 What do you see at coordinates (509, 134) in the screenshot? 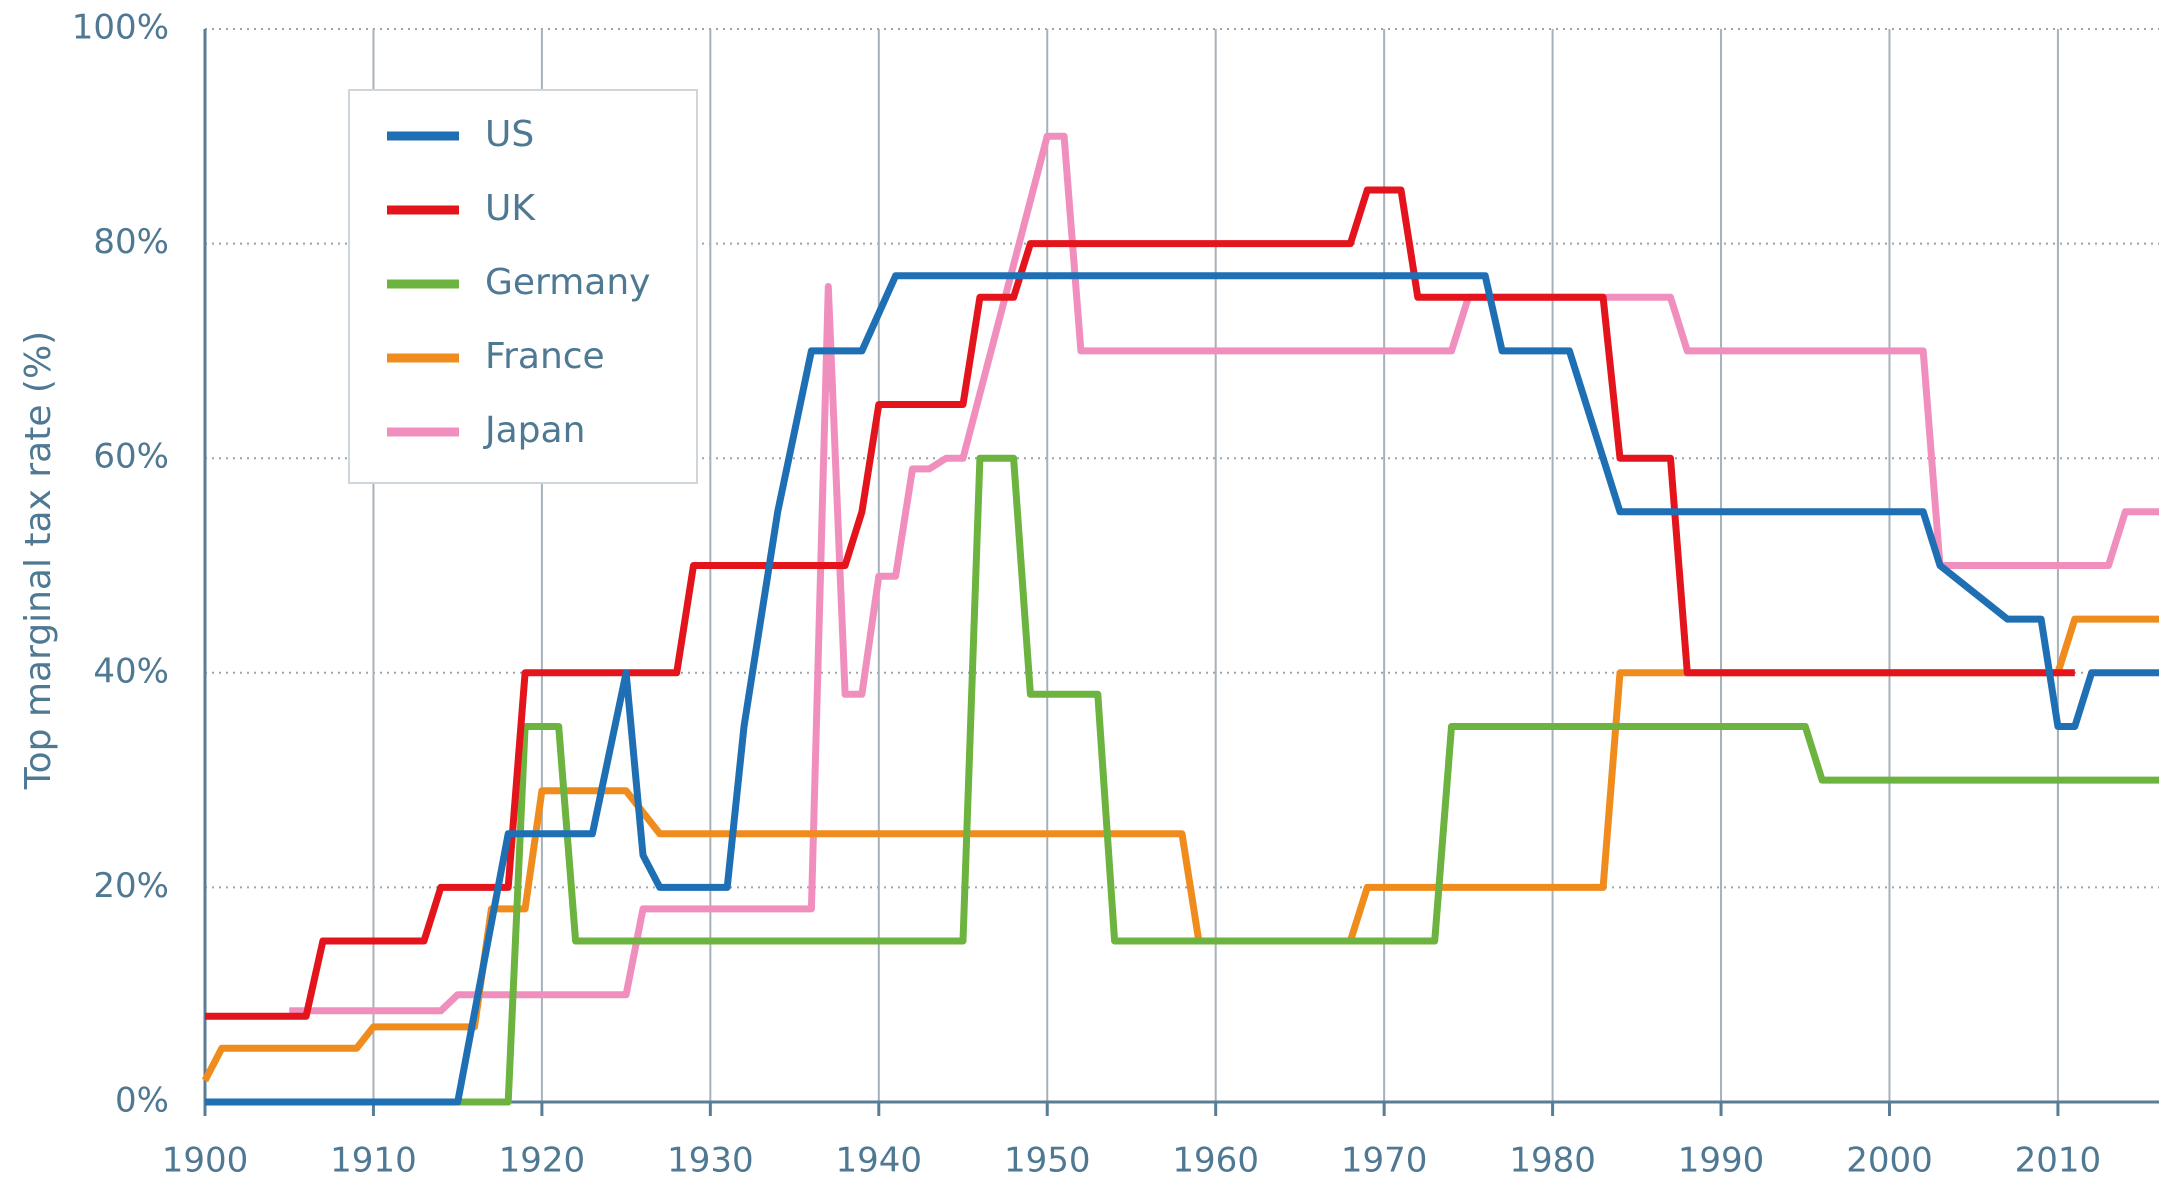
I see `legend-label: US` at bounding box center [509, 134].